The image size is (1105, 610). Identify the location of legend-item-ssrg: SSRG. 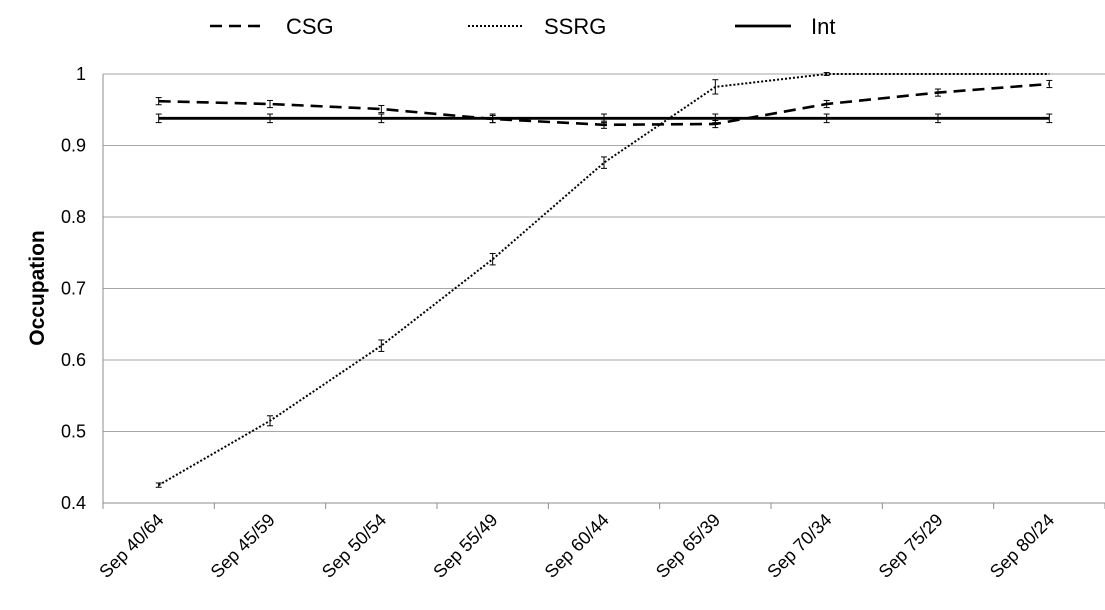
(537, 26).